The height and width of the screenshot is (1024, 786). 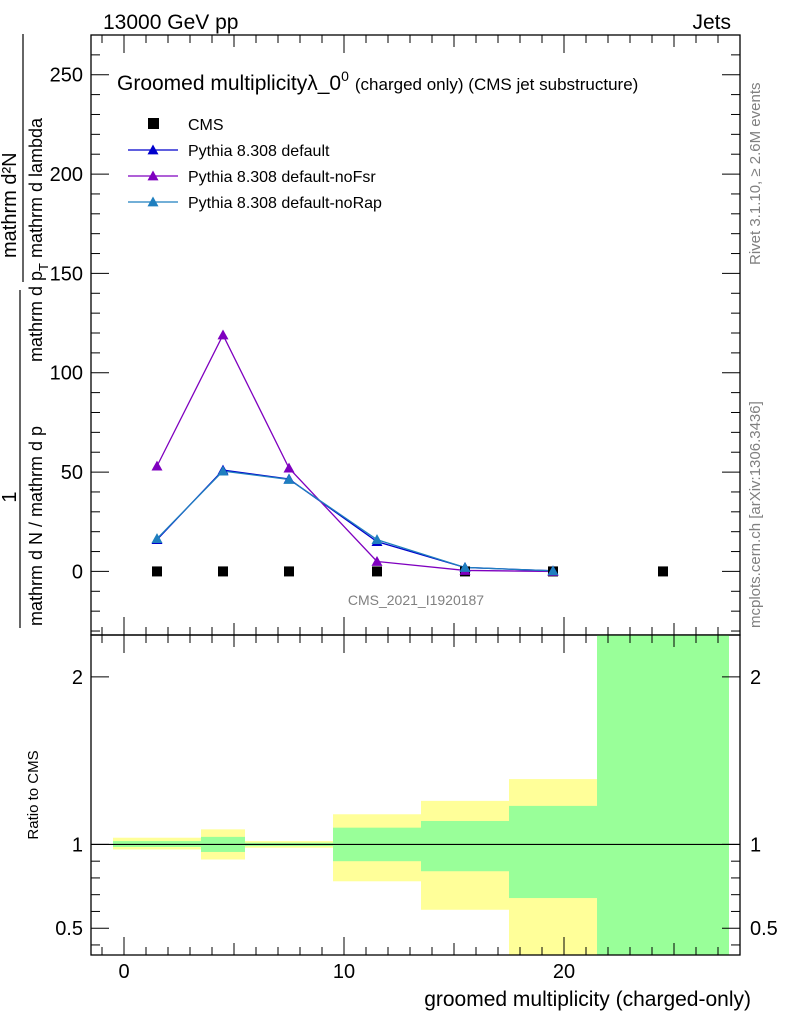 What do you see at coordinates (43, 267) in the screenshot?
I see `ylabel-subscript: T` at bounding box center [43, 267].